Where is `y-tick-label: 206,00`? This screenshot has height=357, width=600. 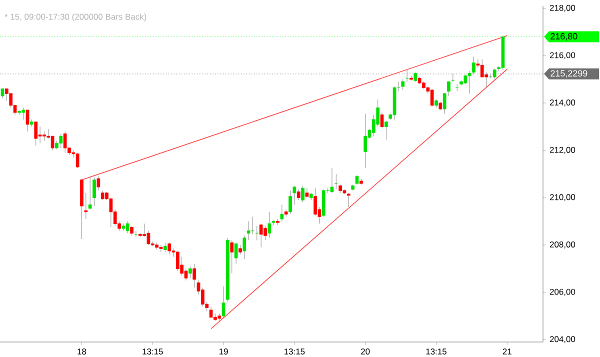
y-tick-label: 206,00 is located at coordinates (563, 292).